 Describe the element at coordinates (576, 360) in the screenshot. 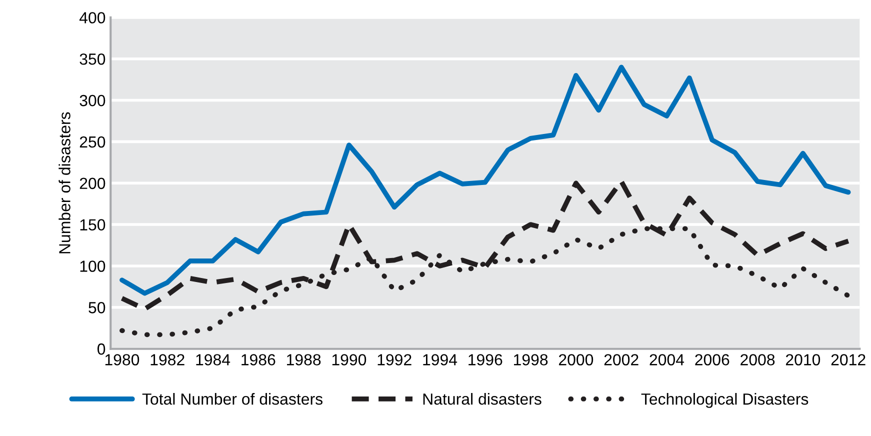

I see `x-tick-label: 2000` at that location.